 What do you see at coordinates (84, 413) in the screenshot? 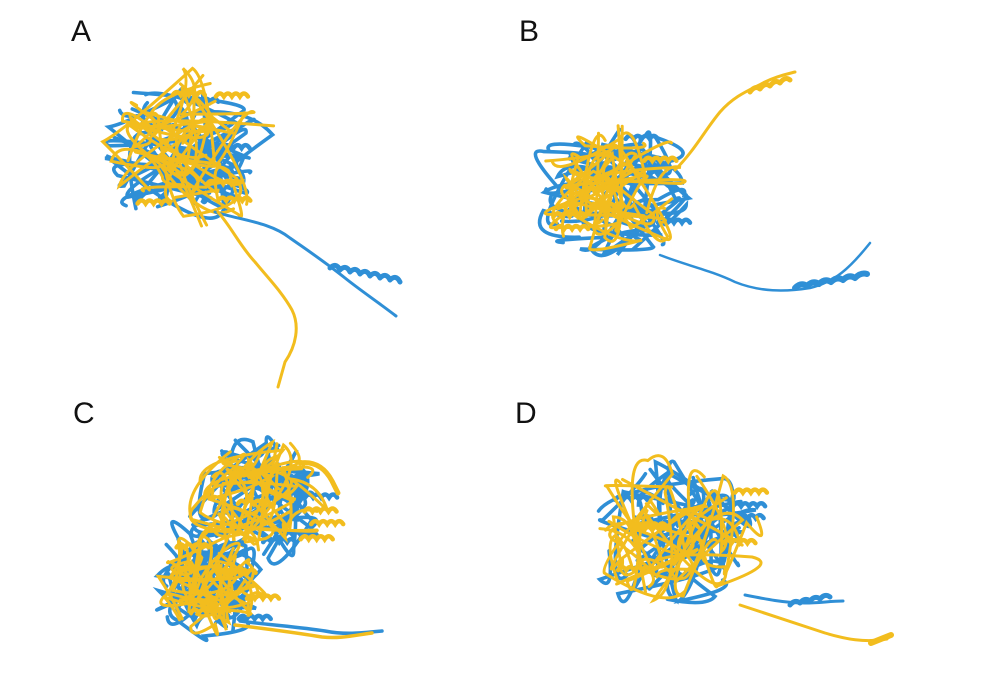
I see `panel-label-c: C` at bounding box center [84, 413].